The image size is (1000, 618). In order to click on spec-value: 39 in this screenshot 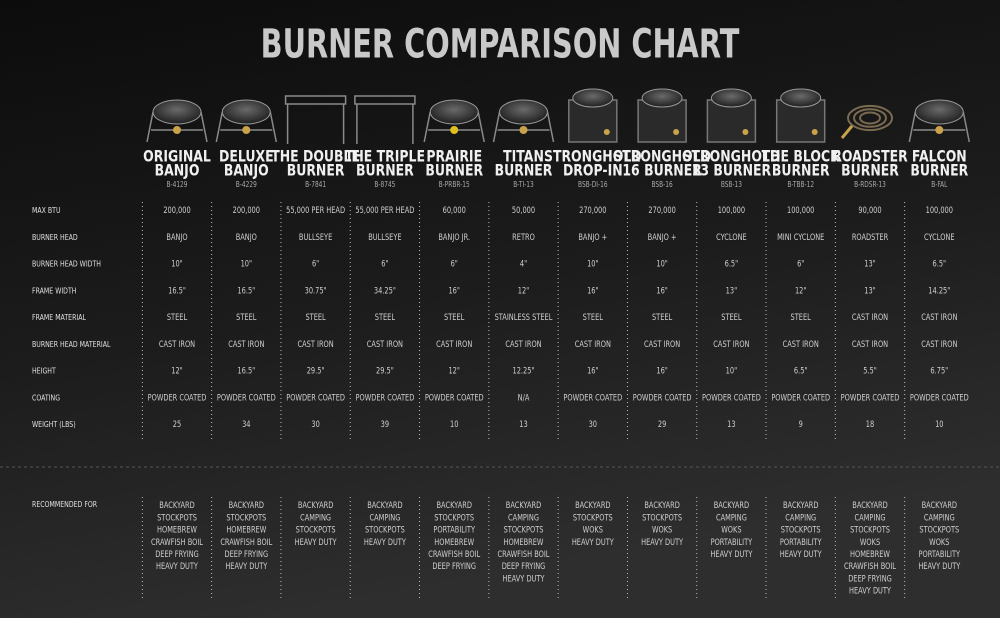, I will do `click(385, 424)`.